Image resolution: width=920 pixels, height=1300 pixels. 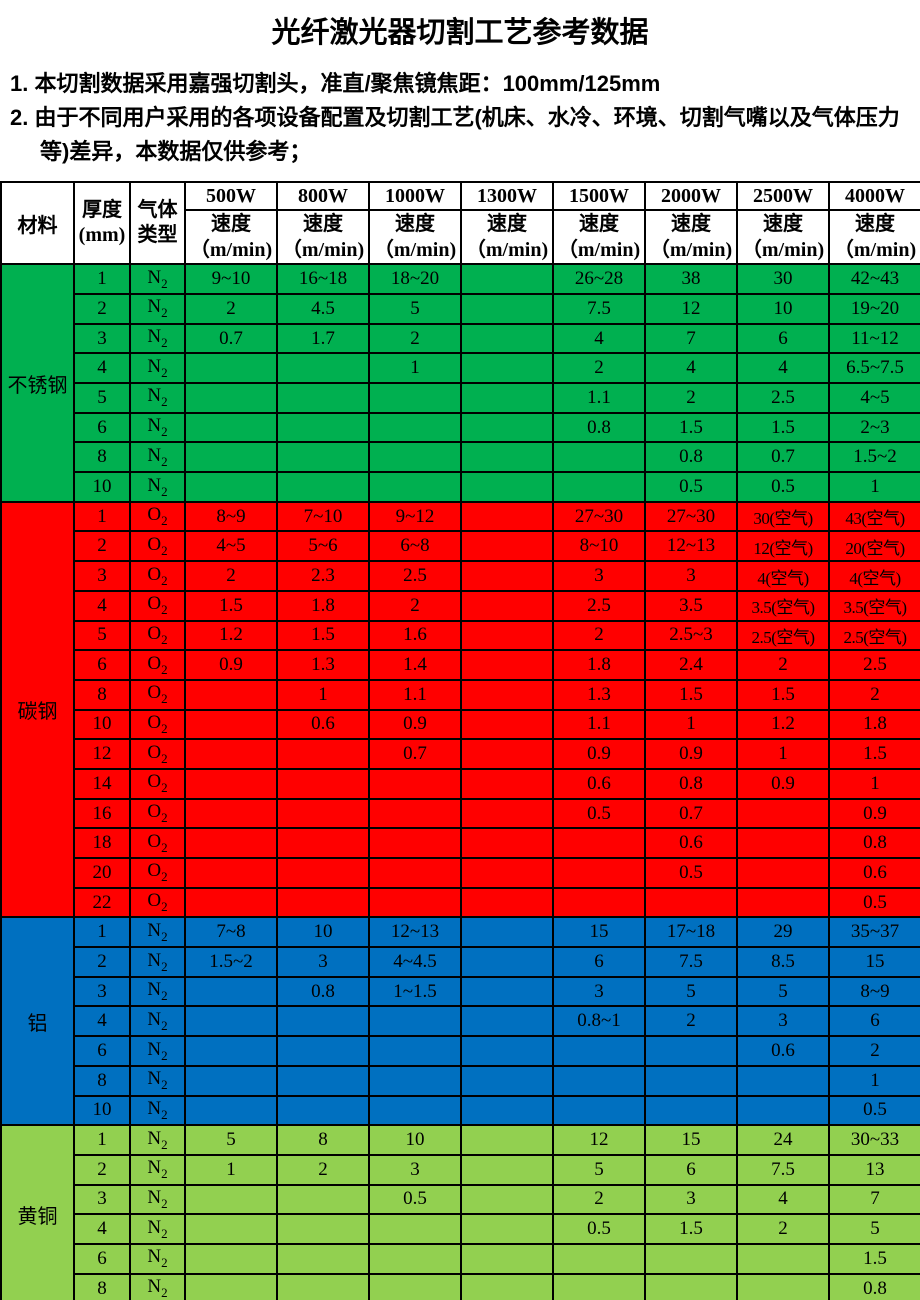 What do you see at coordinates (102, 210) in the screenshot?
I see `header-thickness-line1: 厚度` at bounding box center [102, 210].